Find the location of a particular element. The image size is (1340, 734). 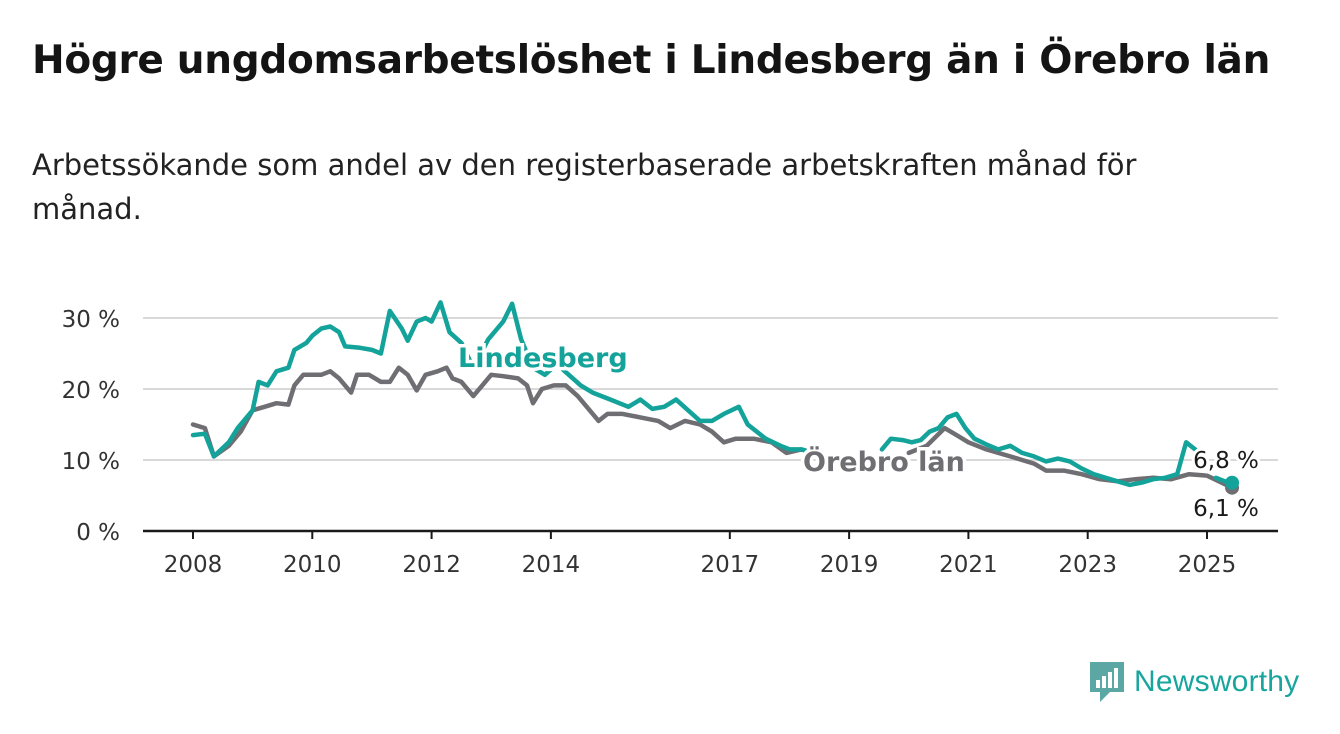

x-tick-label: 2017 is located at coordinates (730, 565).